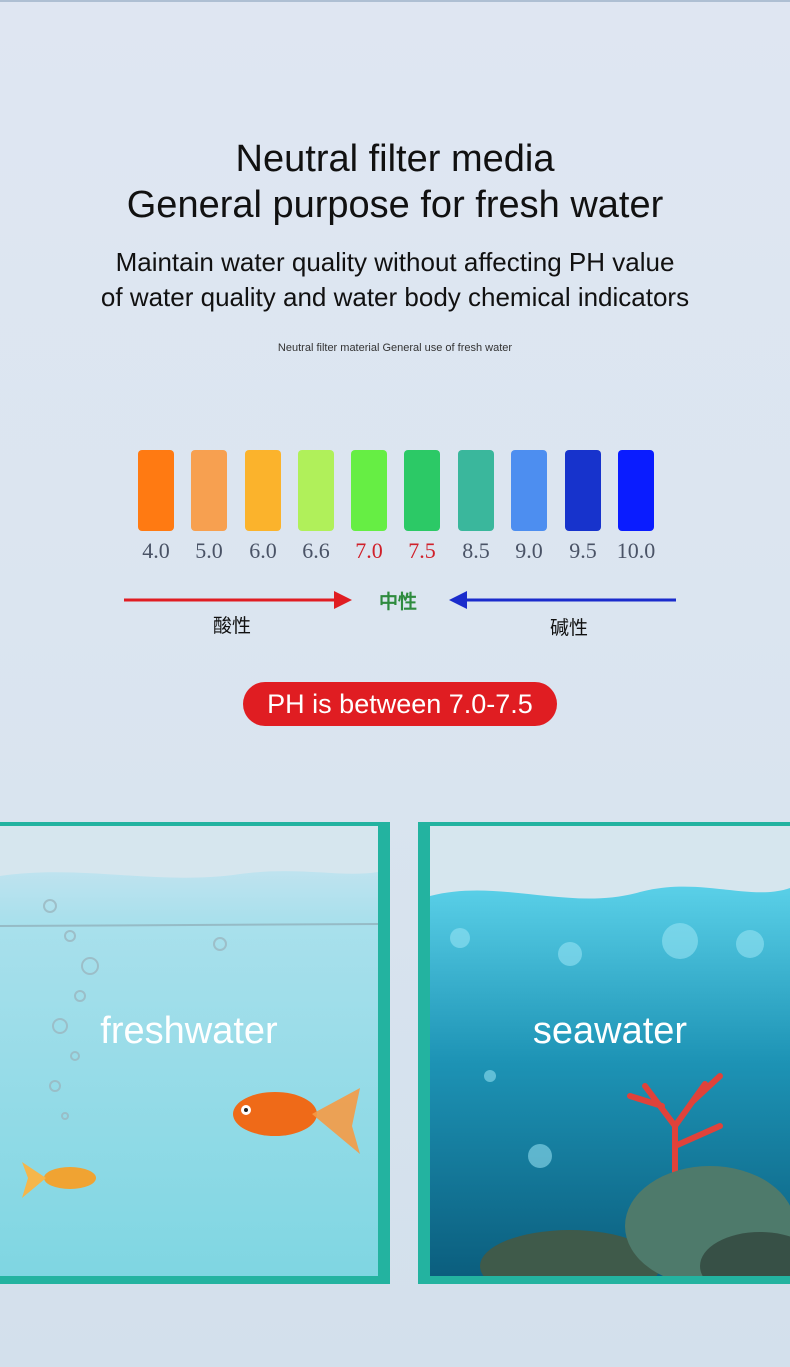  I want to click on bubbles, so click(607, 1045).